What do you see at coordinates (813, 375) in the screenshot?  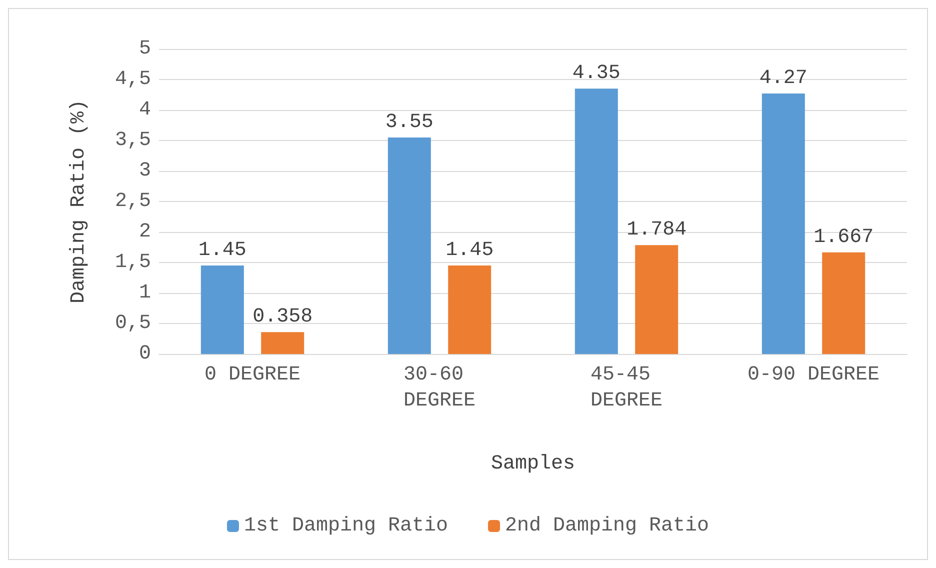 I see `x-tick-label: 0-90 DEGREE` at bounding box center [813, 375].